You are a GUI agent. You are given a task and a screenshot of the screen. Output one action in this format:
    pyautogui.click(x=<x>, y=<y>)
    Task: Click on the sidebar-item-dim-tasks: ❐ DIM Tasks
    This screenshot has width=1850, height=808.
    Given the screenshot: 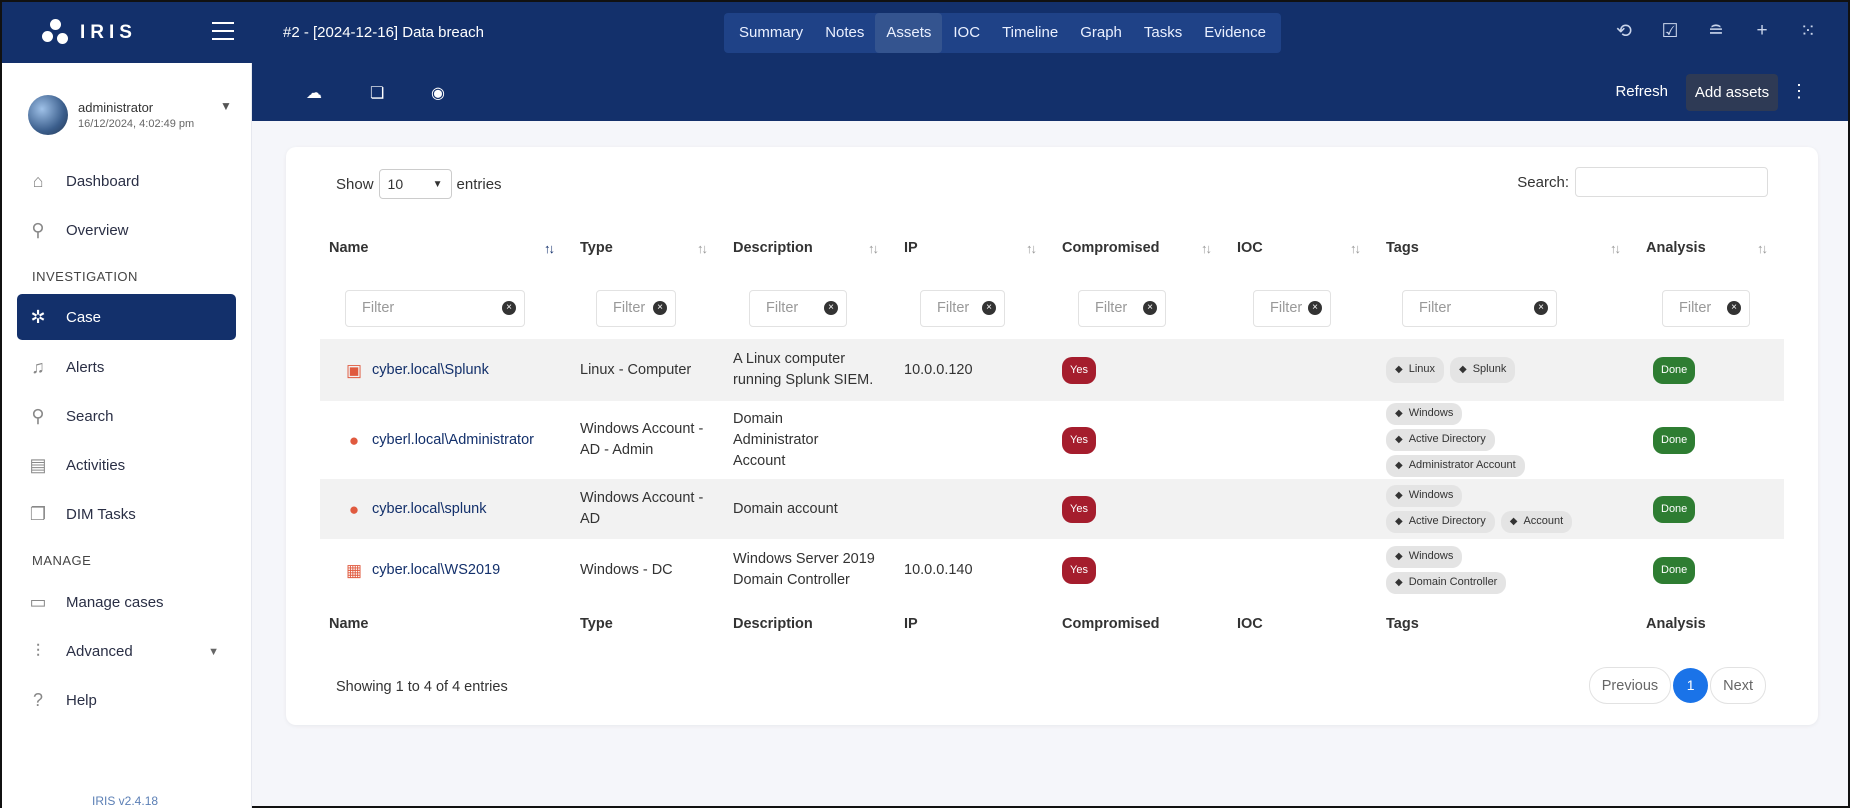 What is the action you would take?
    pyautogui.click(x=126, y=514)
    